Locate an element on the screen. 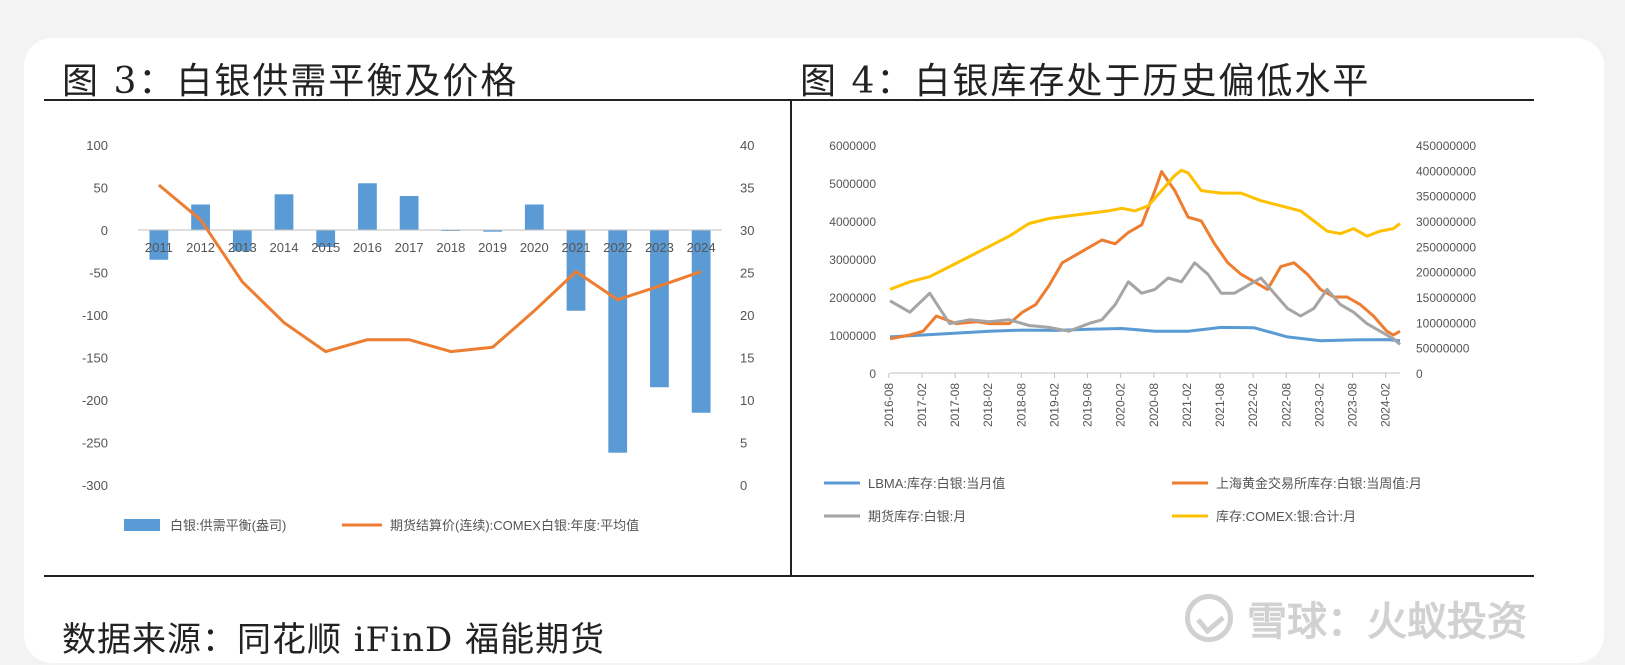 The width and height of the screenshot is (1625, 665). bottom-divider is located at coordinates (789, 576).